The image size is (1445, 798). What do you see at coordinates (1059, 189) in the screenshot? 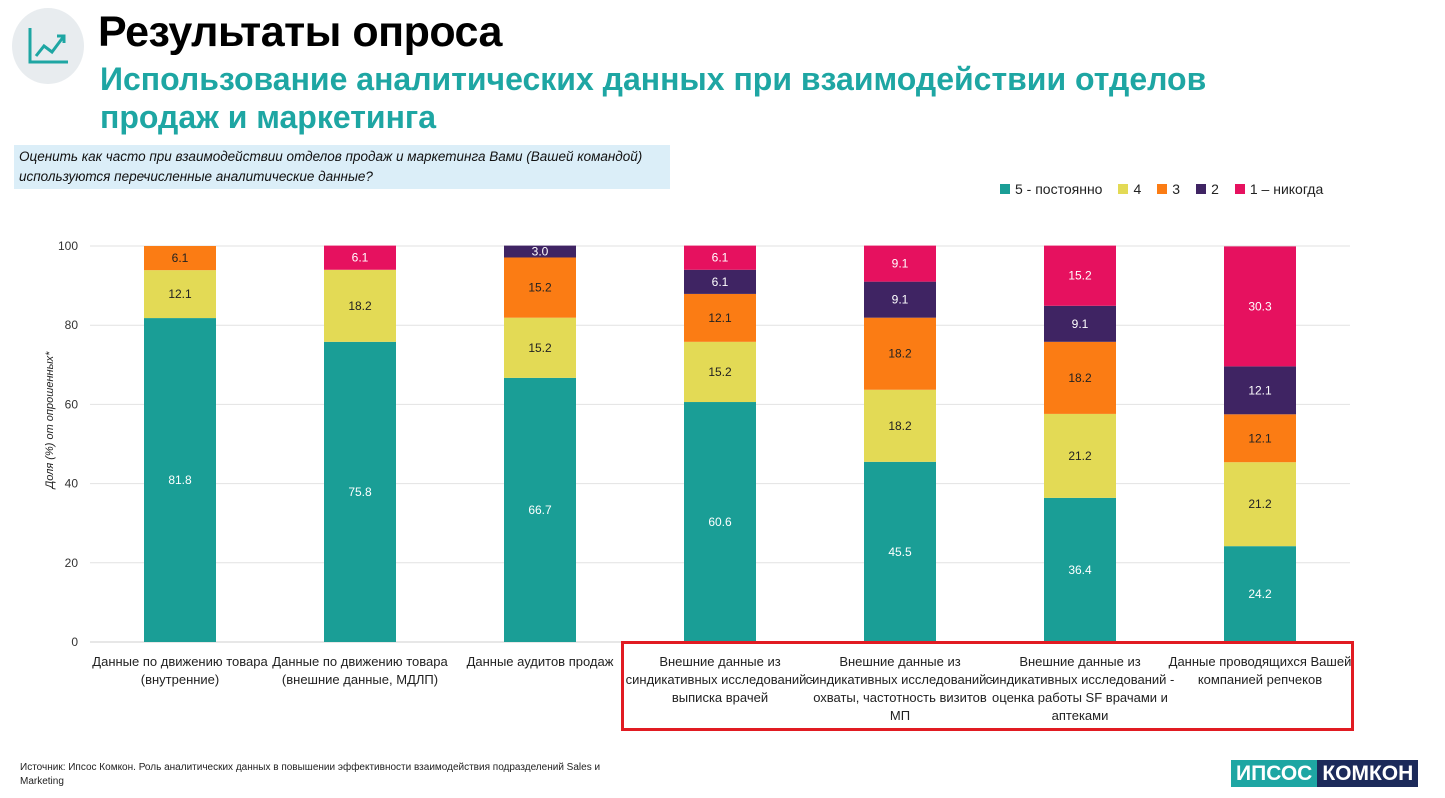
I see `legend-label: 5 - постоянно` at bounding box center [1059, 189].